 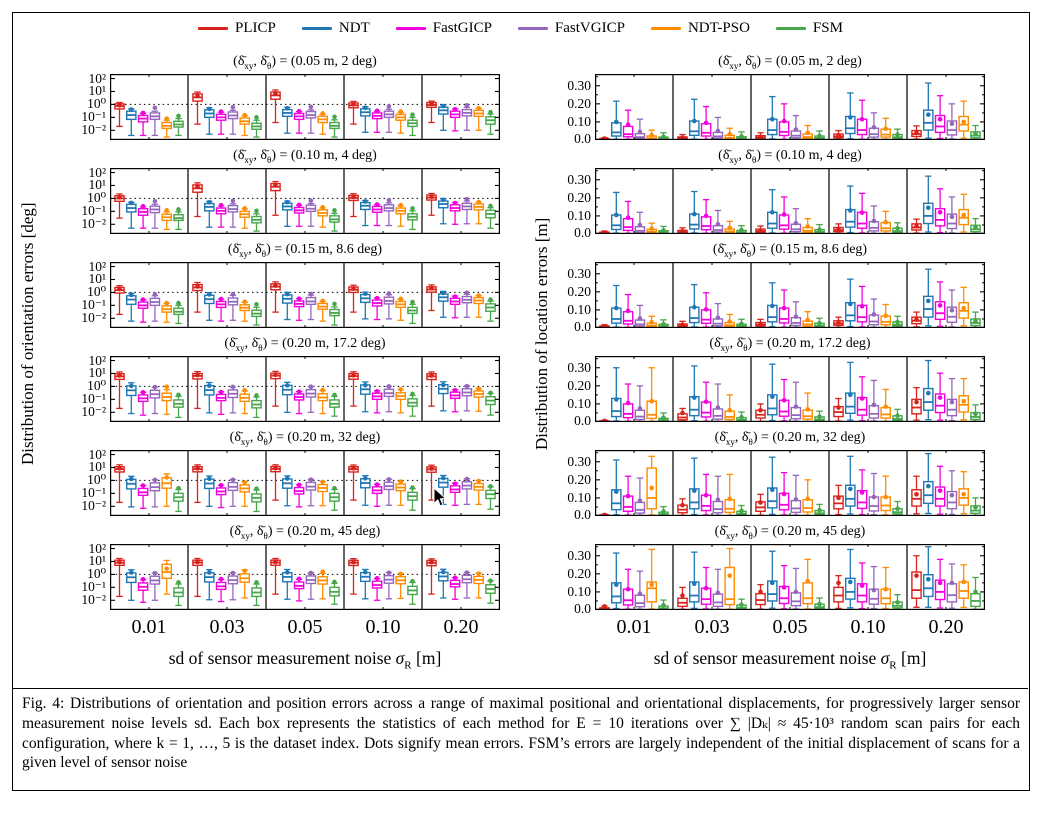 I want to click on legend-item-FastGICP: FastGICP, so click(x=443, y=28).